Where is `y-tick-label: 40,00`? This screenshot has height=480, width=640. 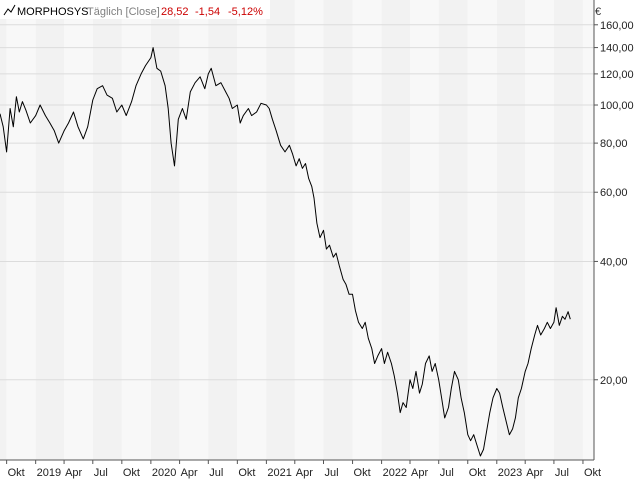
y-tick-label: 40,00 is located at coordinates (614, 262).